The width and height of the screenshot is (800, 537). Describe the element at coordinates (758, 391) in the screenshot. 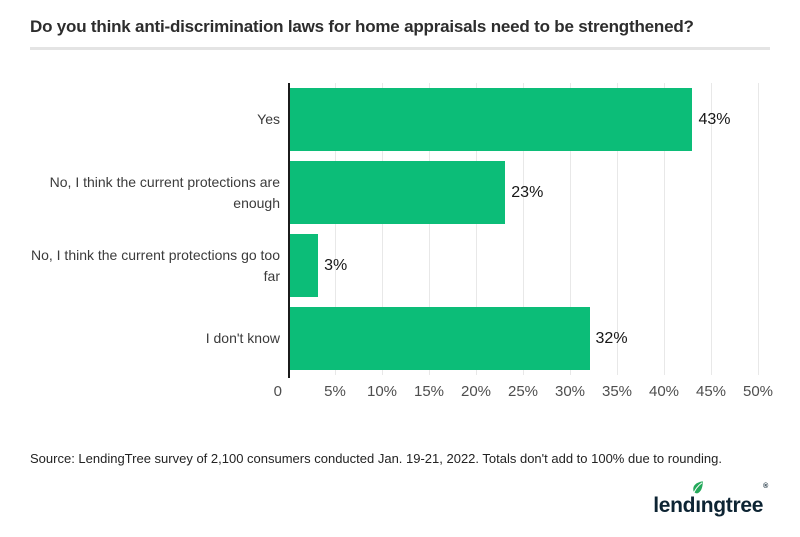

I see `x-tick-label: 50%` at that location.